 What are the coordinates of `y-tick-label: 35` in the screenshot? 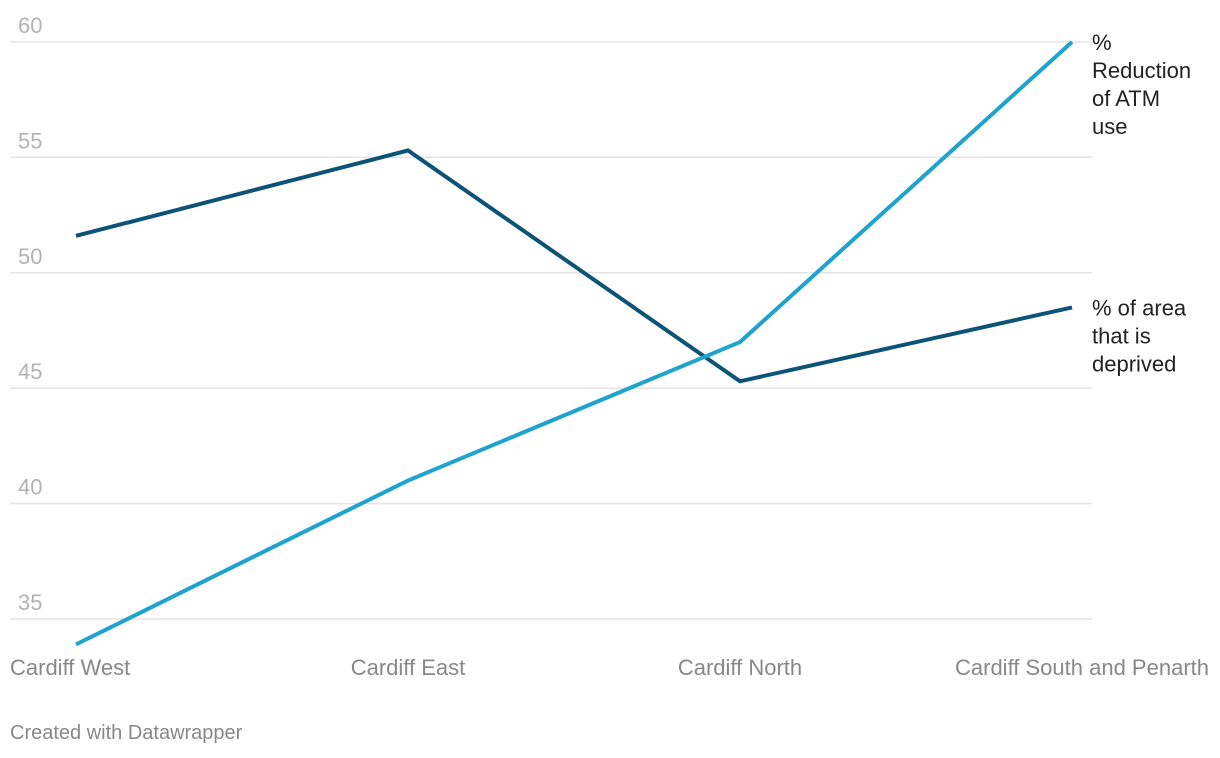 It's located at (30, 602).